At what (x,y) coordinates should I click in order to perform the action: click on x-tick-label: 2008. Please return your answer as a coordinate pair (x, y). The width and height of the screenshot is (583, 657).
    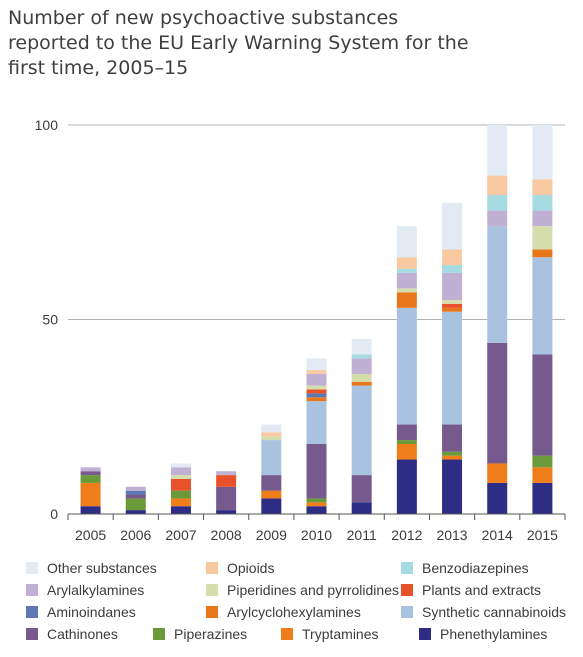
    Looking at the image, I should click on (226, 535).